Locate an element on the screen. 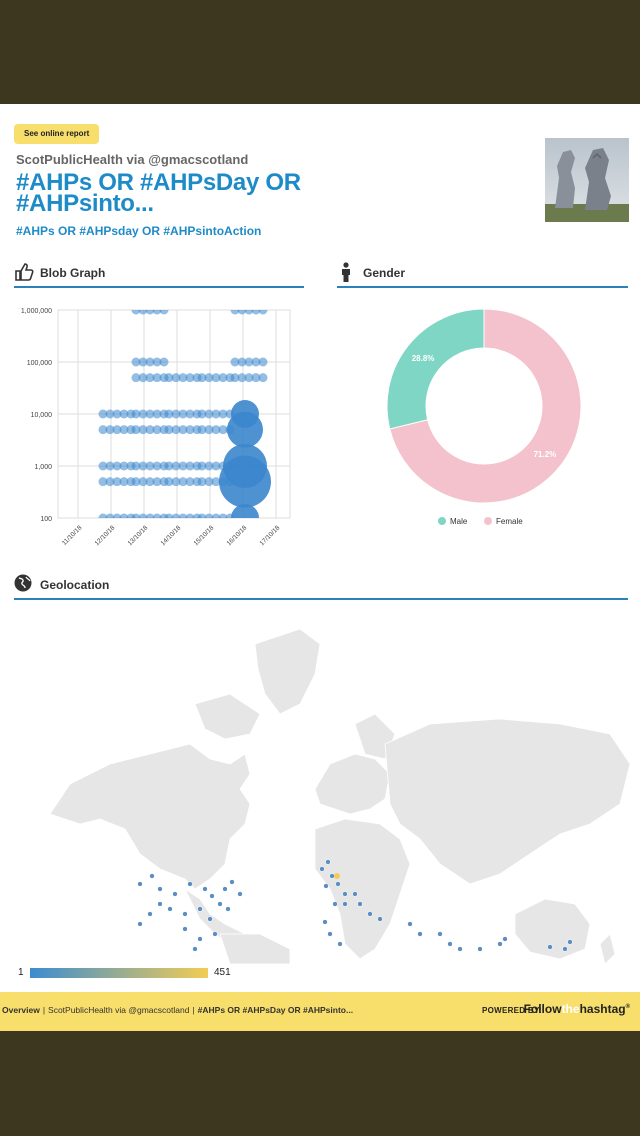  breadcrumb-source: ScotPublicHealth via @gmacscotland is located at coordinates (119, 1010).